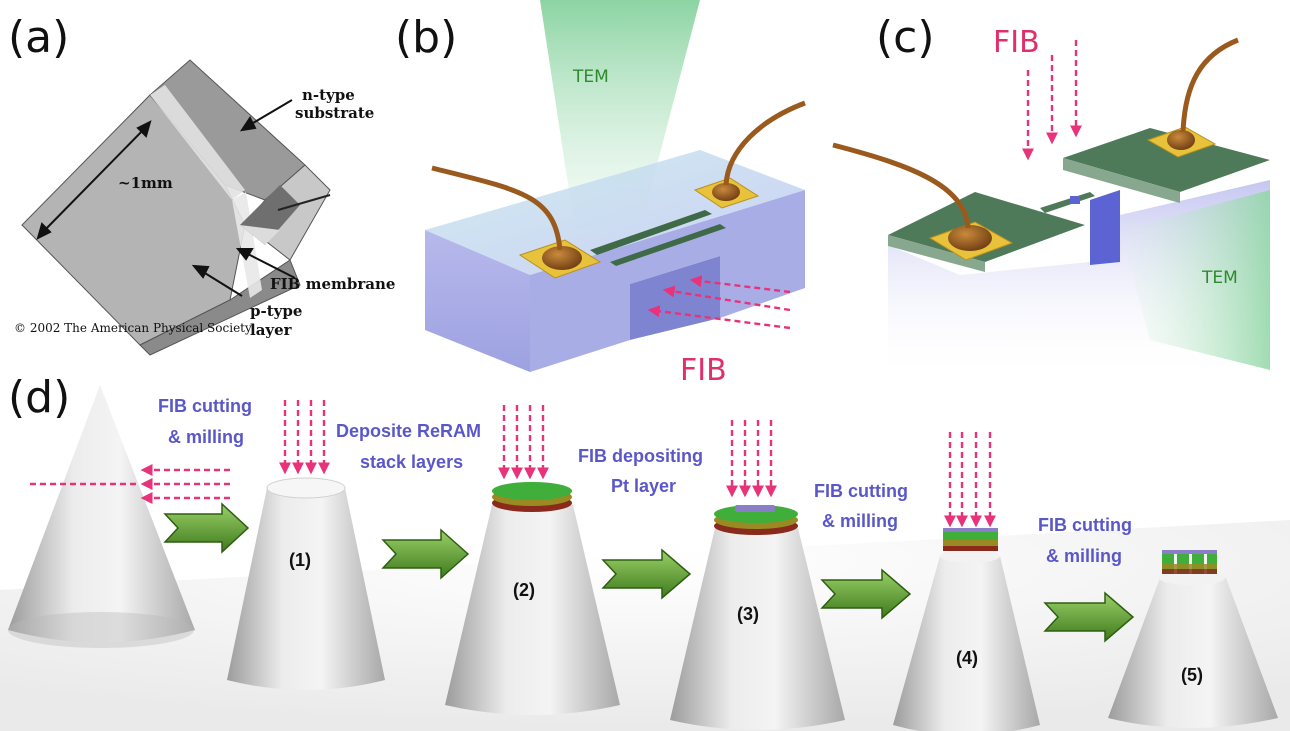 The width and height of the screenshot is (1290, 731). I want to click on p-type-label-line2: layer, so click(271, 330).